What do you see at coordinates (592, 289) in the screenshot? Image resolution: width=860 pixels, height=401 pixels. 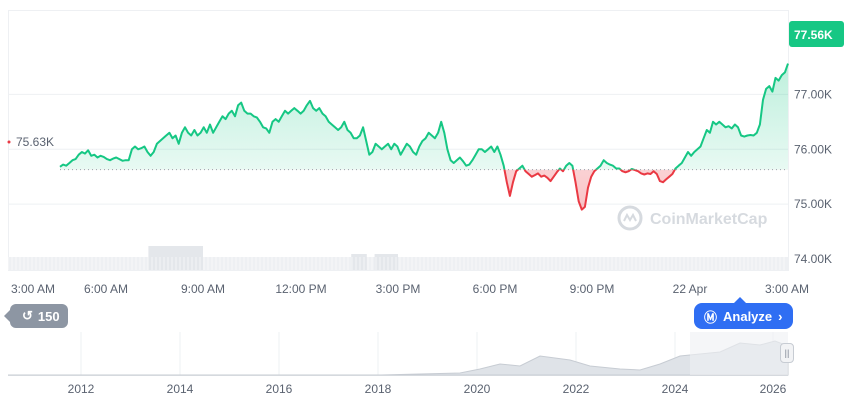 I see `x-tick-label: 9:00 PM` at bounding box center [592, 289].